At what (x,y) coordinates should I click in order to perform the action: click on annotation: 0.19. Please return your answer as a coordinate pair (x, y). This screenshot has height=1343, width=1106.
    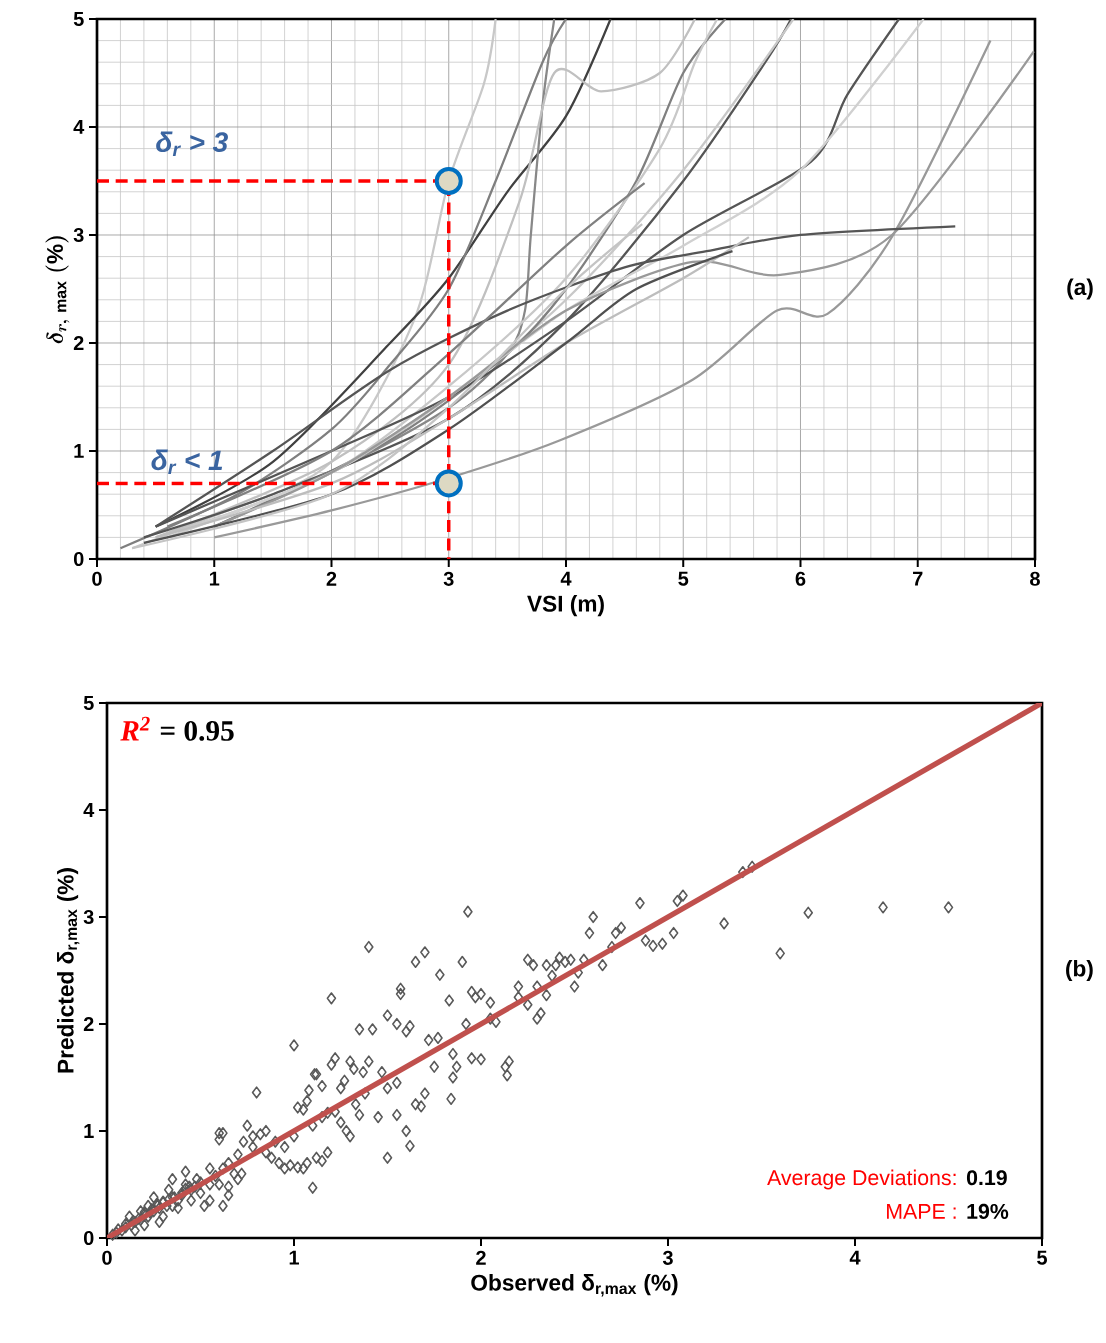
    Looking at the image, I should click on (986, 1178).